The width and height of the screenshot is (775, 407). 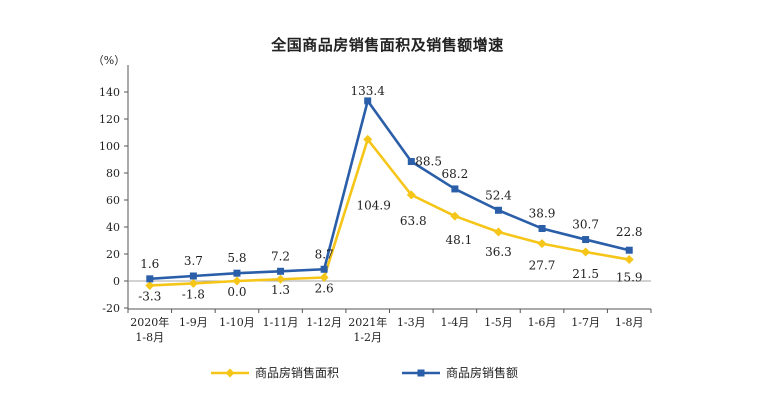 I want to click on chart-title: 全国商品房销售面积及销售额增速, so click(x=387, y=45).